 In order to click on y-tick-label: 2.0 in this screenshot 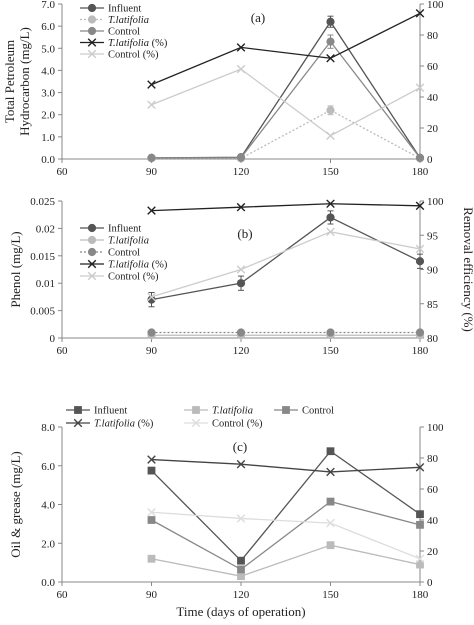, I will do `click(48, 544)`.